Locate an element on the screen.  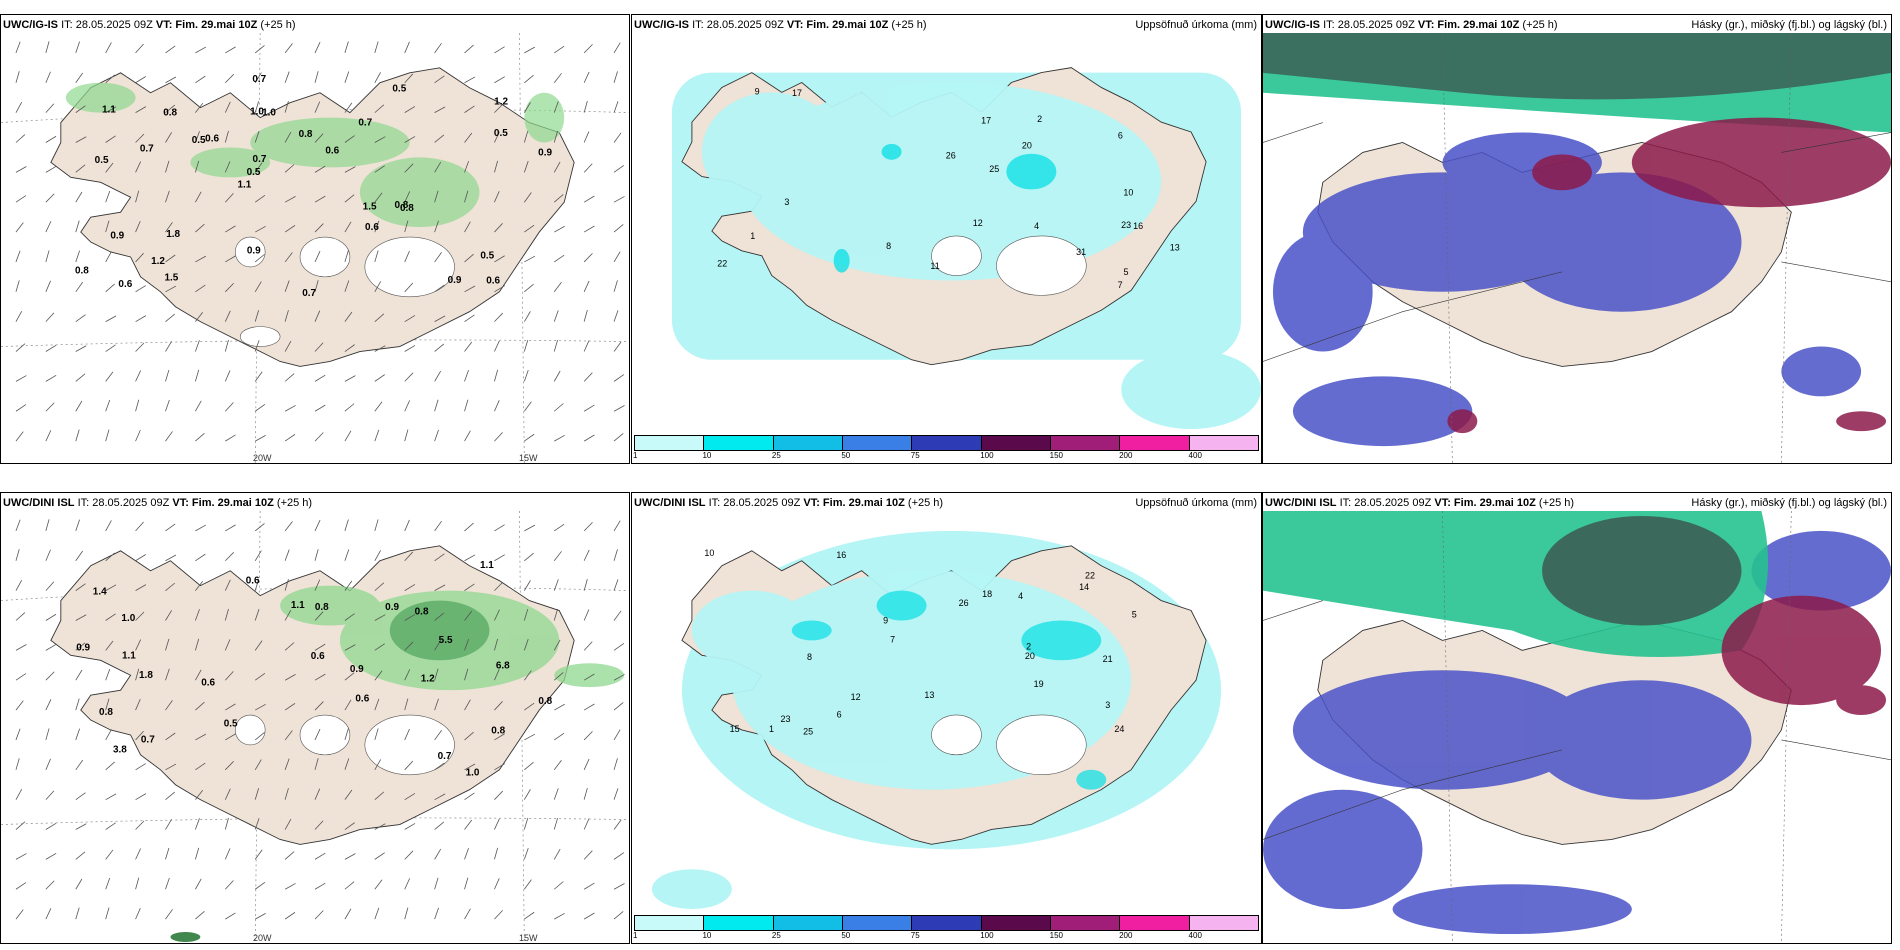
map-value-label: 1 is located at coordinates (771, 729).